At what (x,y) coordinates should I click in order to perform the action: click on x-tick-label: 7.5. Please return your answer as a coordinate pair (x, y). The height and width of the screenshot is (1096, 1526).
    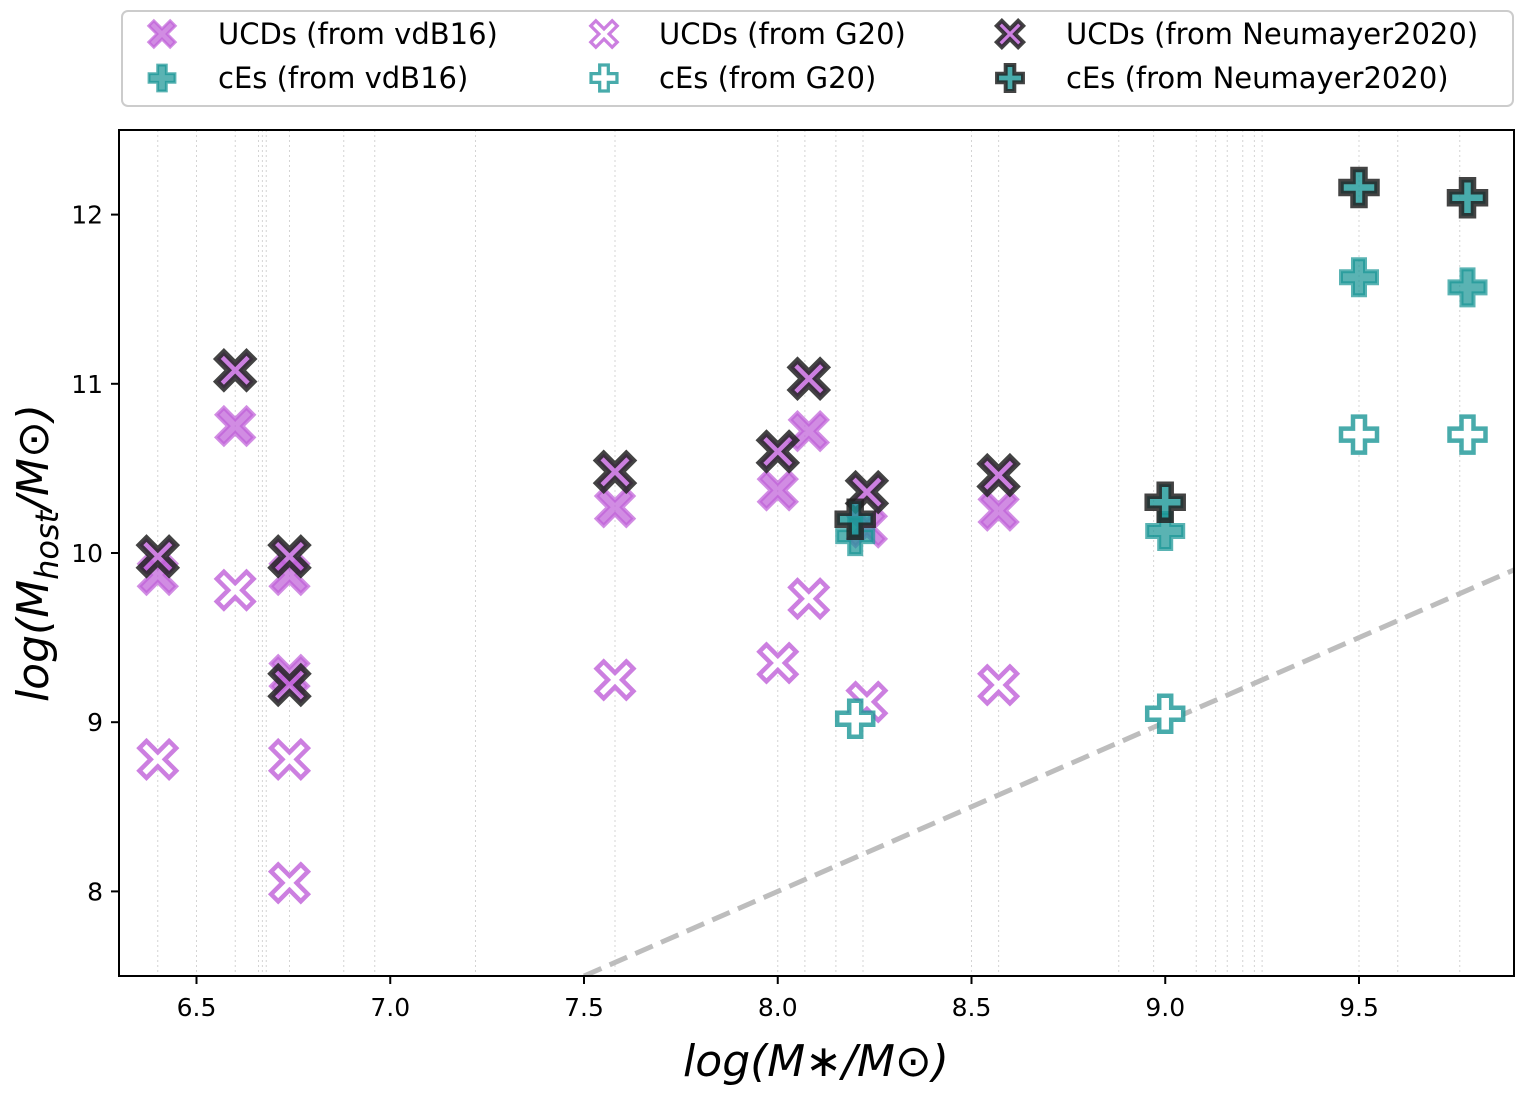
    Looking at the image, I should click on (584, 1007).